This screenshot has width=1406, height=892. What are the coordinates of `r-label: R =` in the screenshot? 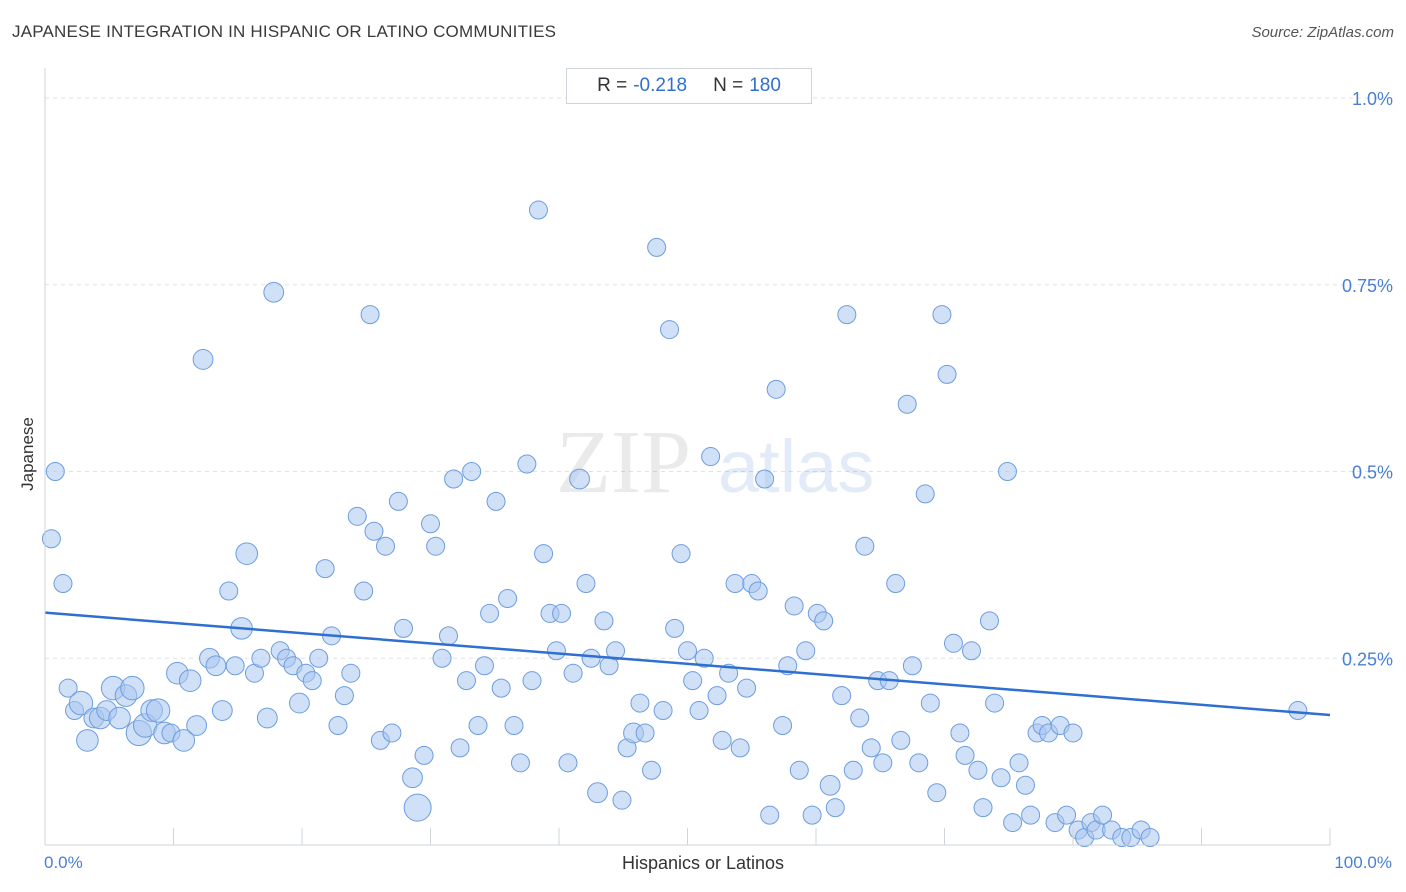 It's located at (612, 85).